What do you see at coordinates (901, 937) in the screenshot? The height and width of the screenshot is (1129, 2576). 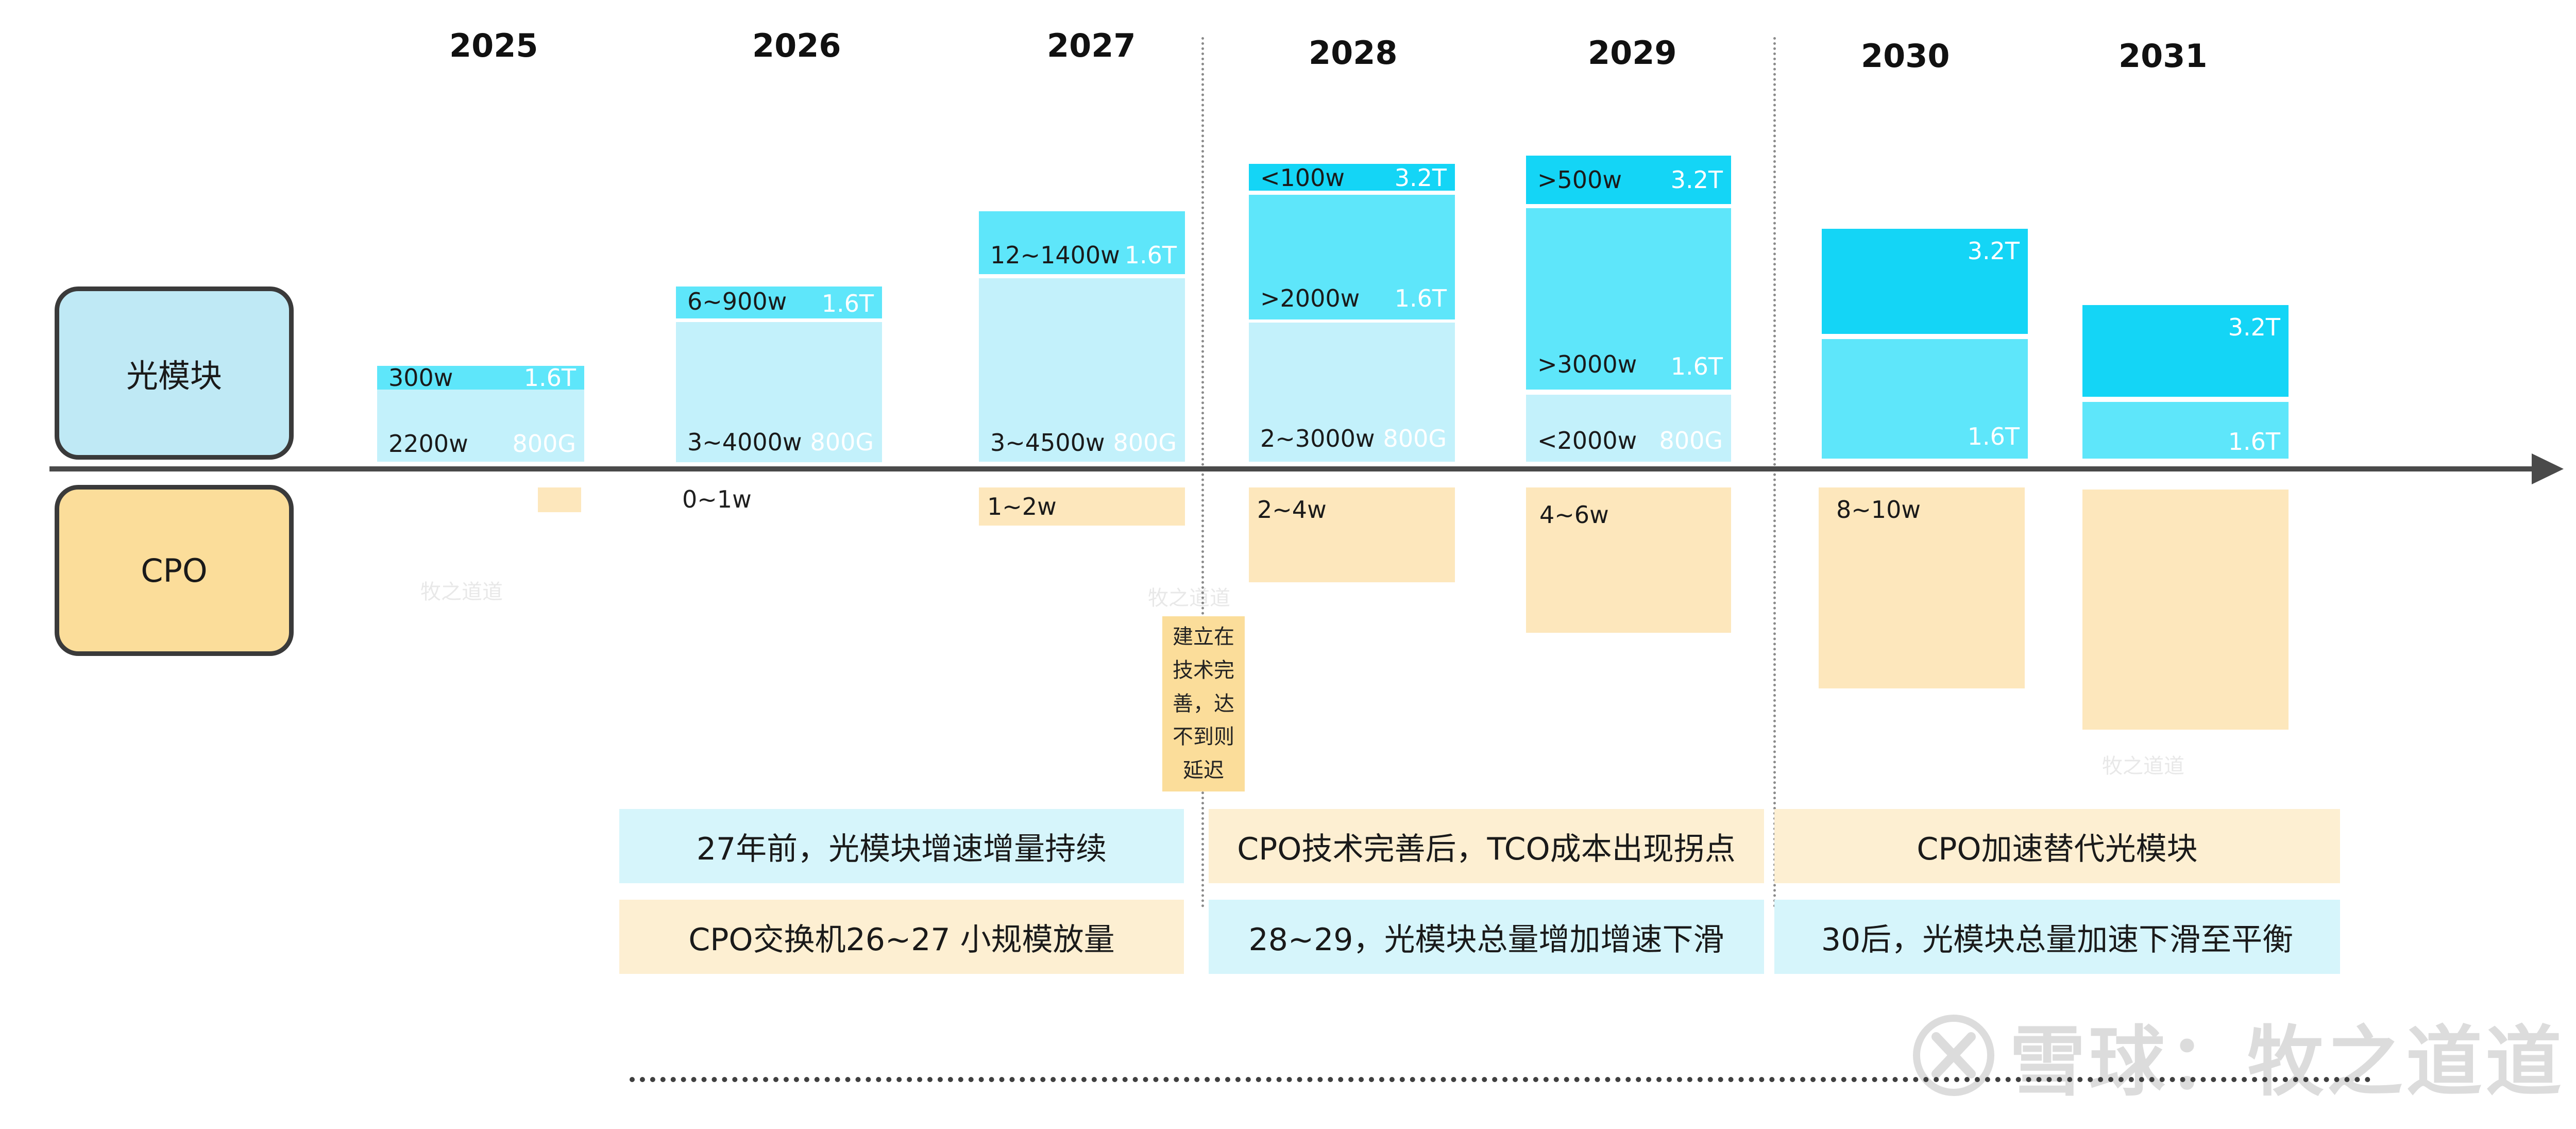 I see `period-note: CPO交换机26~27 小规模放量` at bounding box center [901, 937].